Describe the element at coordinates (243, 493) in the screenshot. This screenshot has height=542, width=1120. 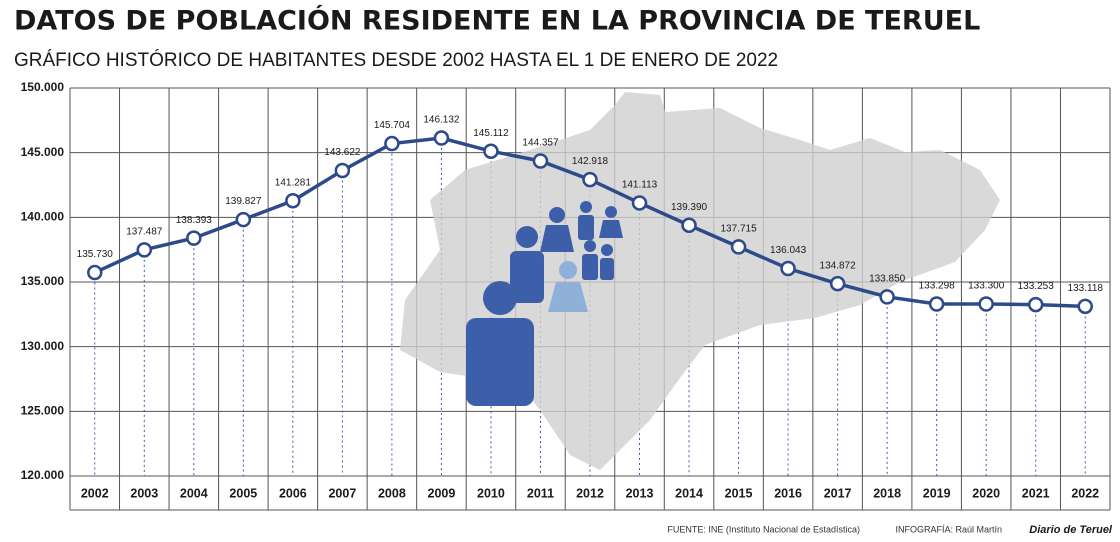
I see `x-tick-label: 2005` at that location.